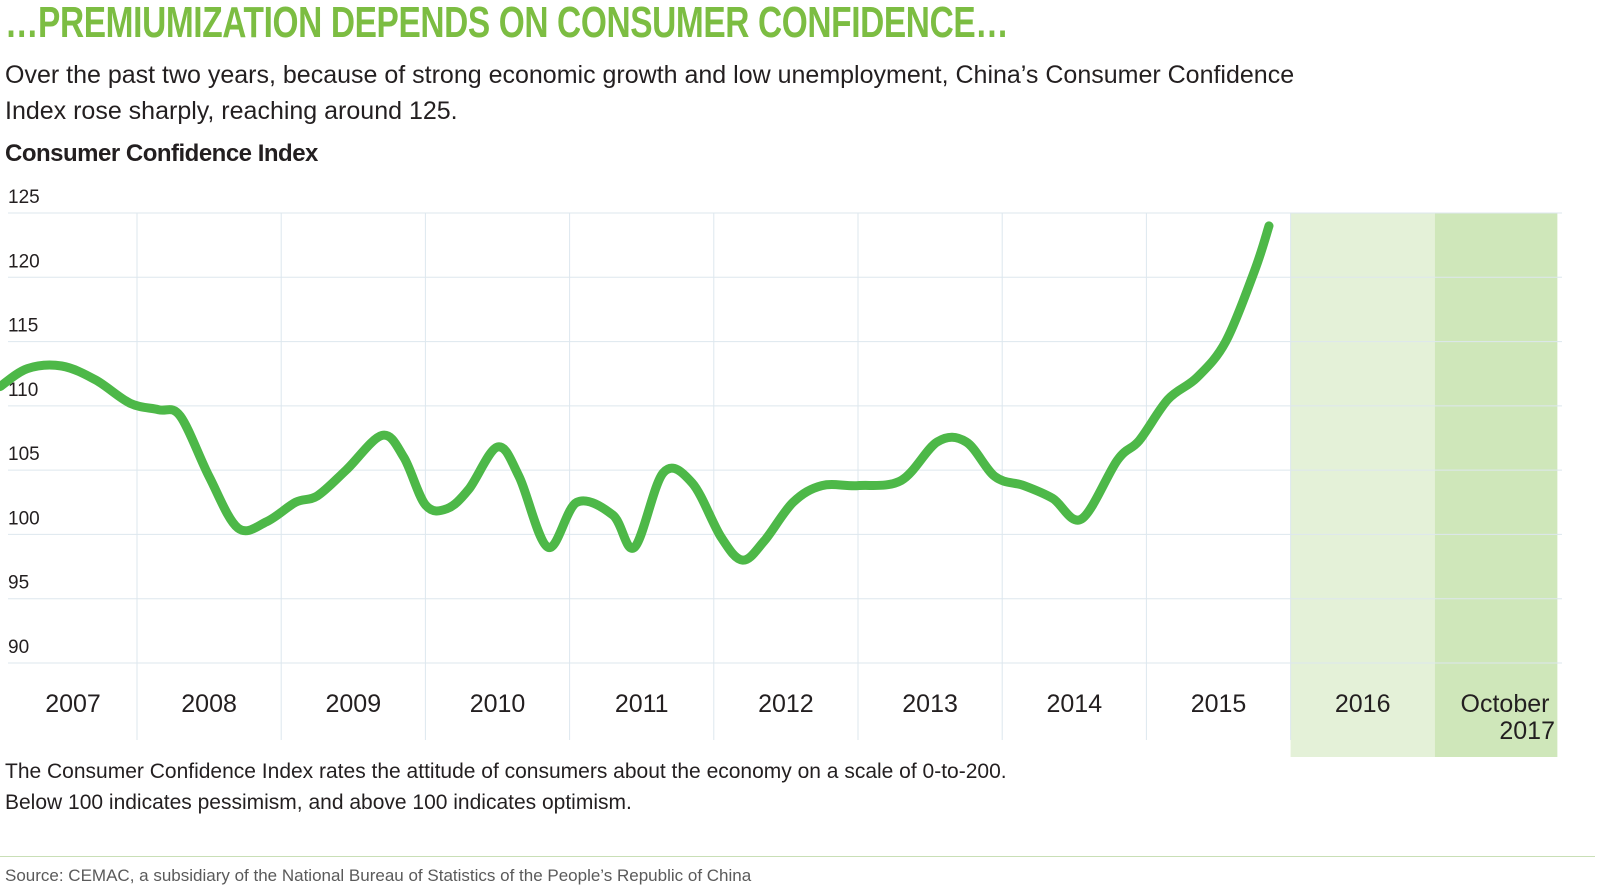 Image resolution: width=1600 pixels, height=886 pixels. What do you see at coordinates (930, 704) in the screenshot?
I see `x-tick-label-2013: 2013` at bounding box center [930, 704].